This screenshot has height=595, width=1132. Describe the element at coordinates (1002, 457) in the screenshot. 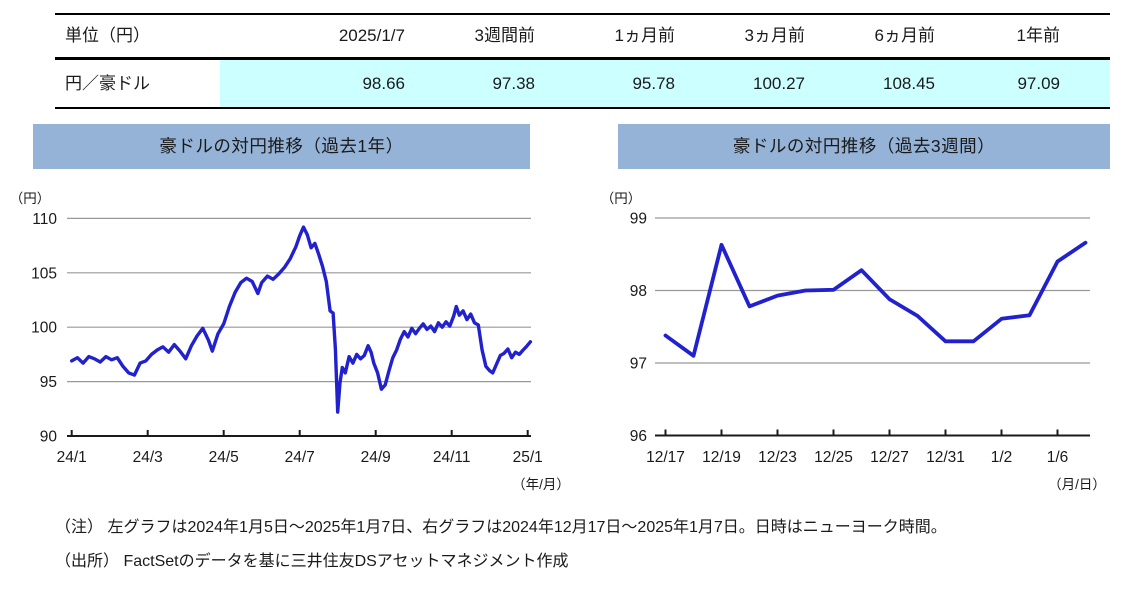

I see `x-tick-label: 1/2` at that location.